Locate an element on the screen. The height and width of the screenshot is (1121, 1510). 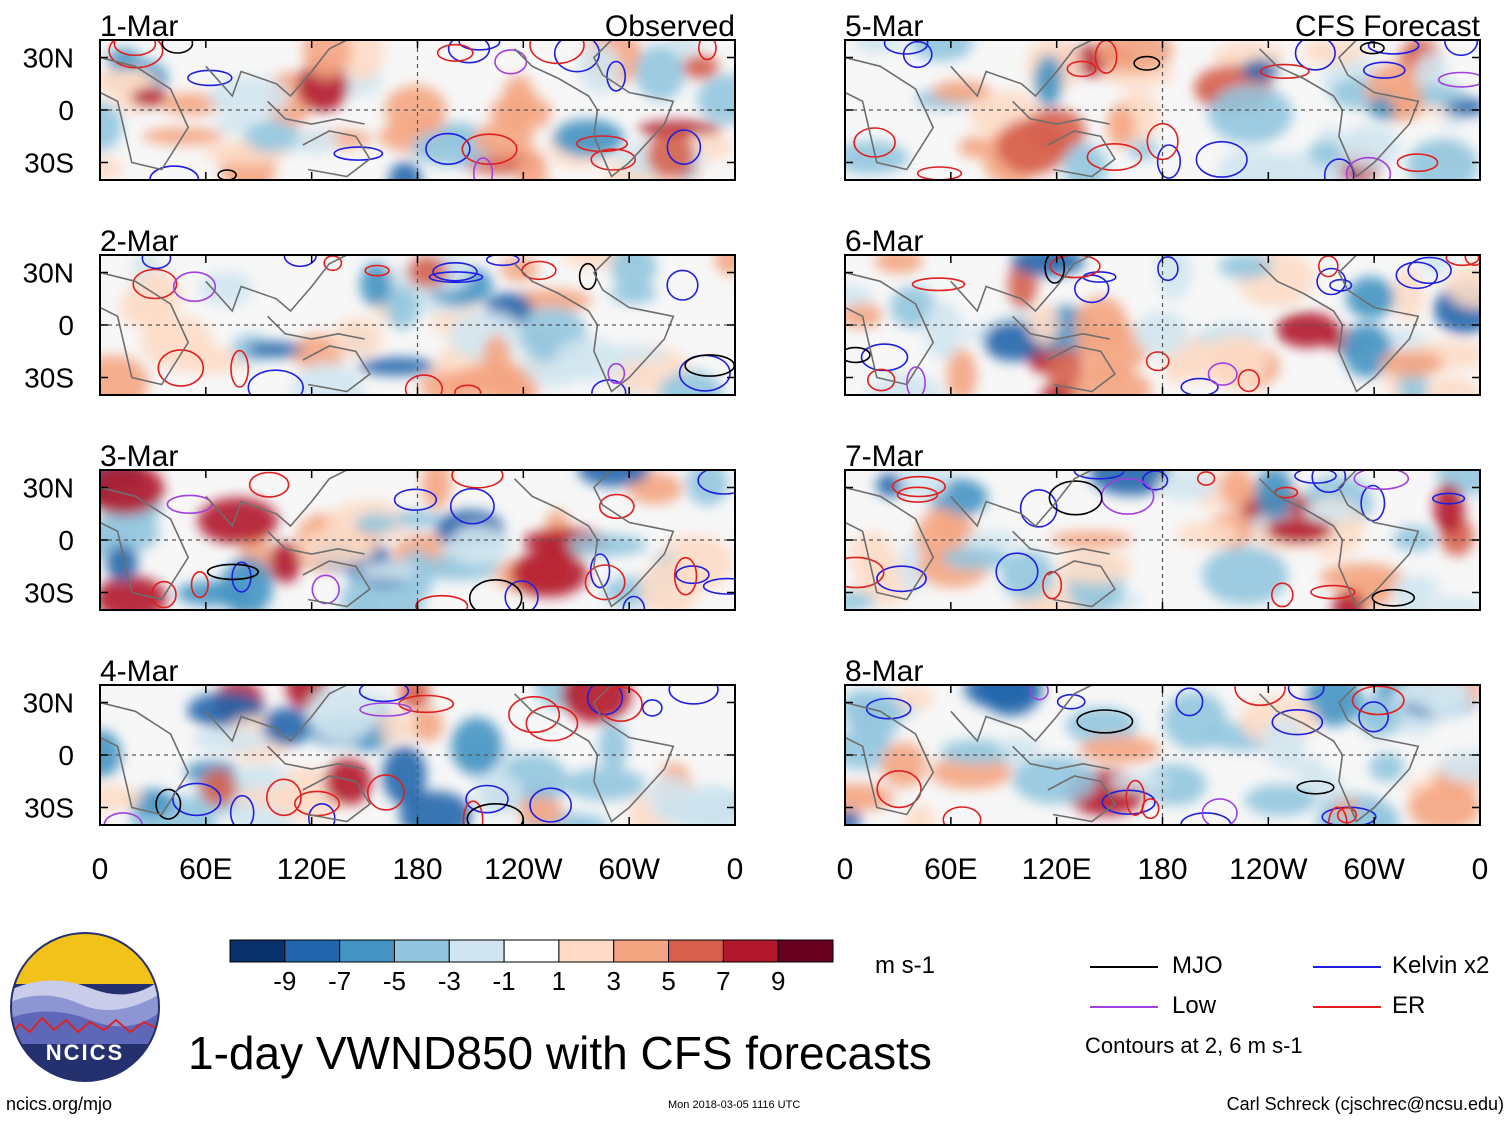
y-tick-label: 30S is located at coordinates (49, 378).